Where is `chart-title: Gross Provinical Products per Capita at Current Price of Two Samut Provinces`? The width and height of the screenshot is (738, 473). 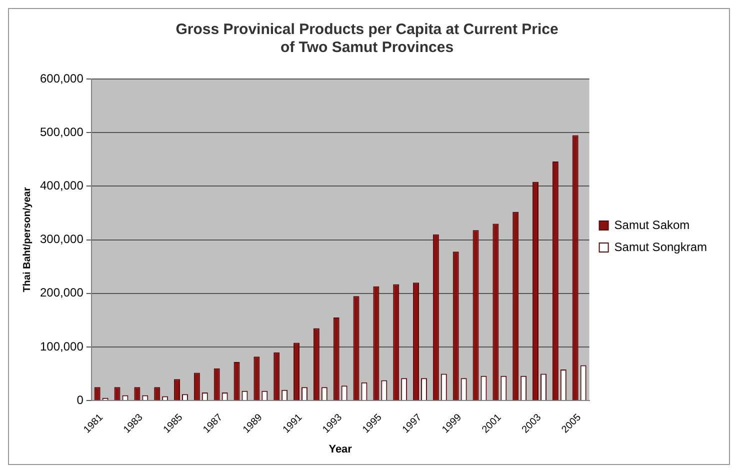
chart-title: Gross Provinical Products per Capita at Current Price of Two Samut Provinces is located at coordinates (367, 38).